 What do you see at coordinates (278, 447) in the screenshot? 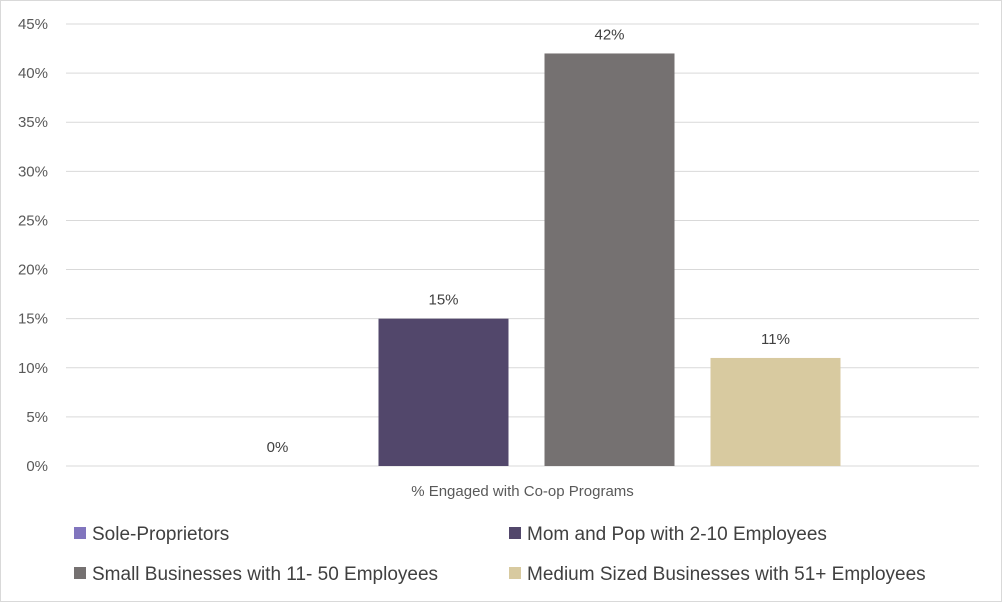
I see `data-label: 0%` at bounding box center [278, 447].